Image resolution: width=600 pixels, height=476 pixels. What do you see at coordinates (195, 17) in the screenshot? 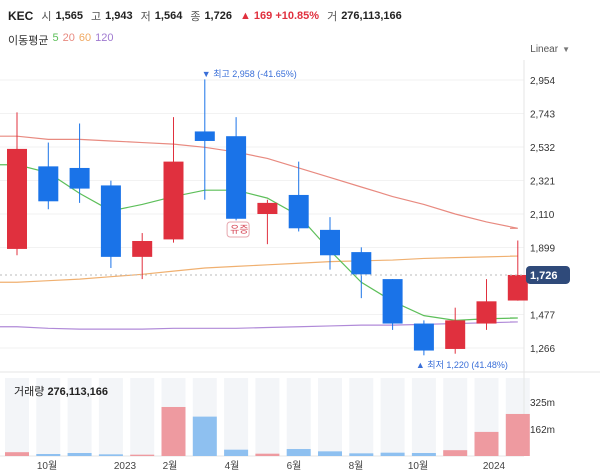
I see `close-label: 종` at bounding box center [195, 17].